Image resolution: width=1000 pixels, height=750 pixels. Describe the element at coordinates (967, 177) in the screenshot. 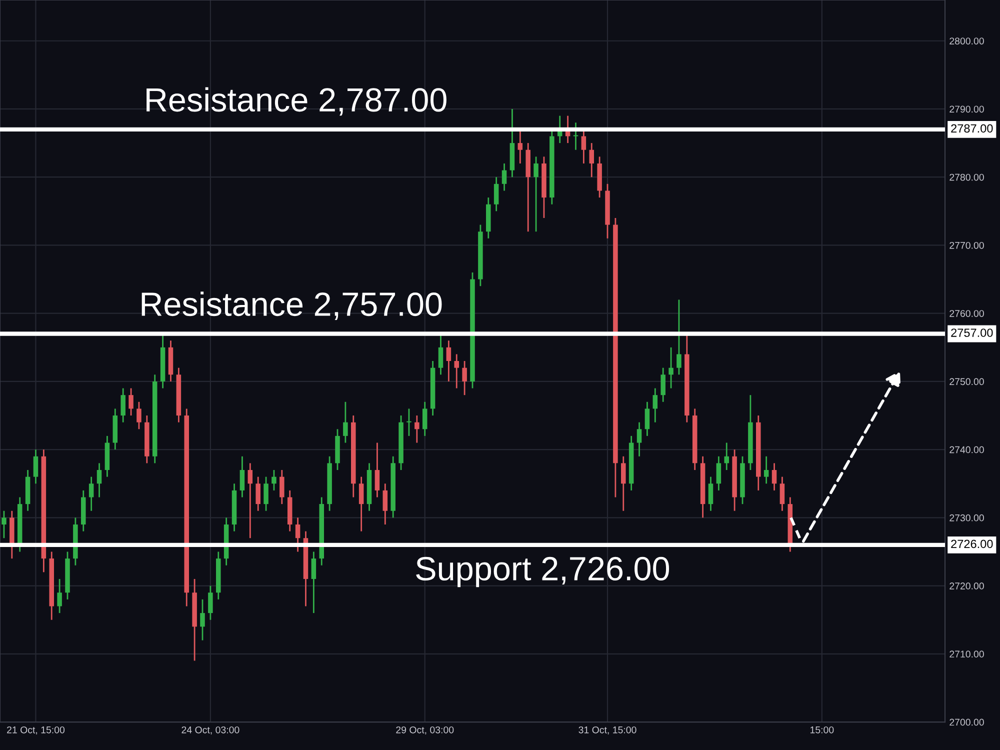

I see `y-tick-label: 2780.00` at that location.